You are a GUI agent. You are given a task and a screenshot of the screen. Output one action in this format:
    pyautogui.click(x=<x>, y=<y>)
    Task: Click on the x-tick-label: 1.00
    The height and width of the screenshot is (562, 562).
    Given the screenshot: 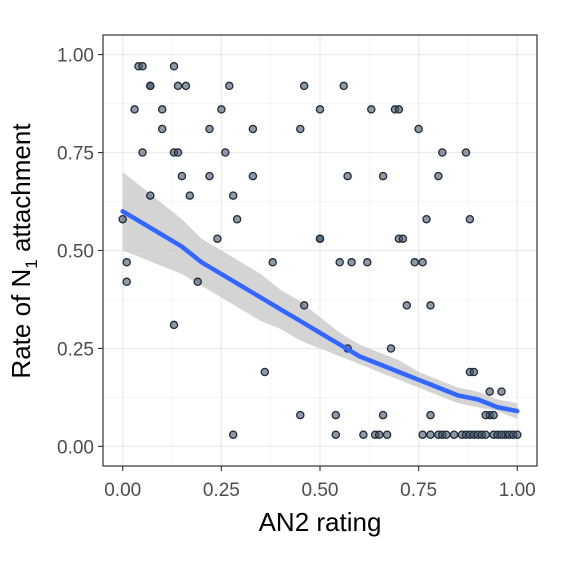 What is the action you would take?
    pyautogui.click(x=517, y=490)
    